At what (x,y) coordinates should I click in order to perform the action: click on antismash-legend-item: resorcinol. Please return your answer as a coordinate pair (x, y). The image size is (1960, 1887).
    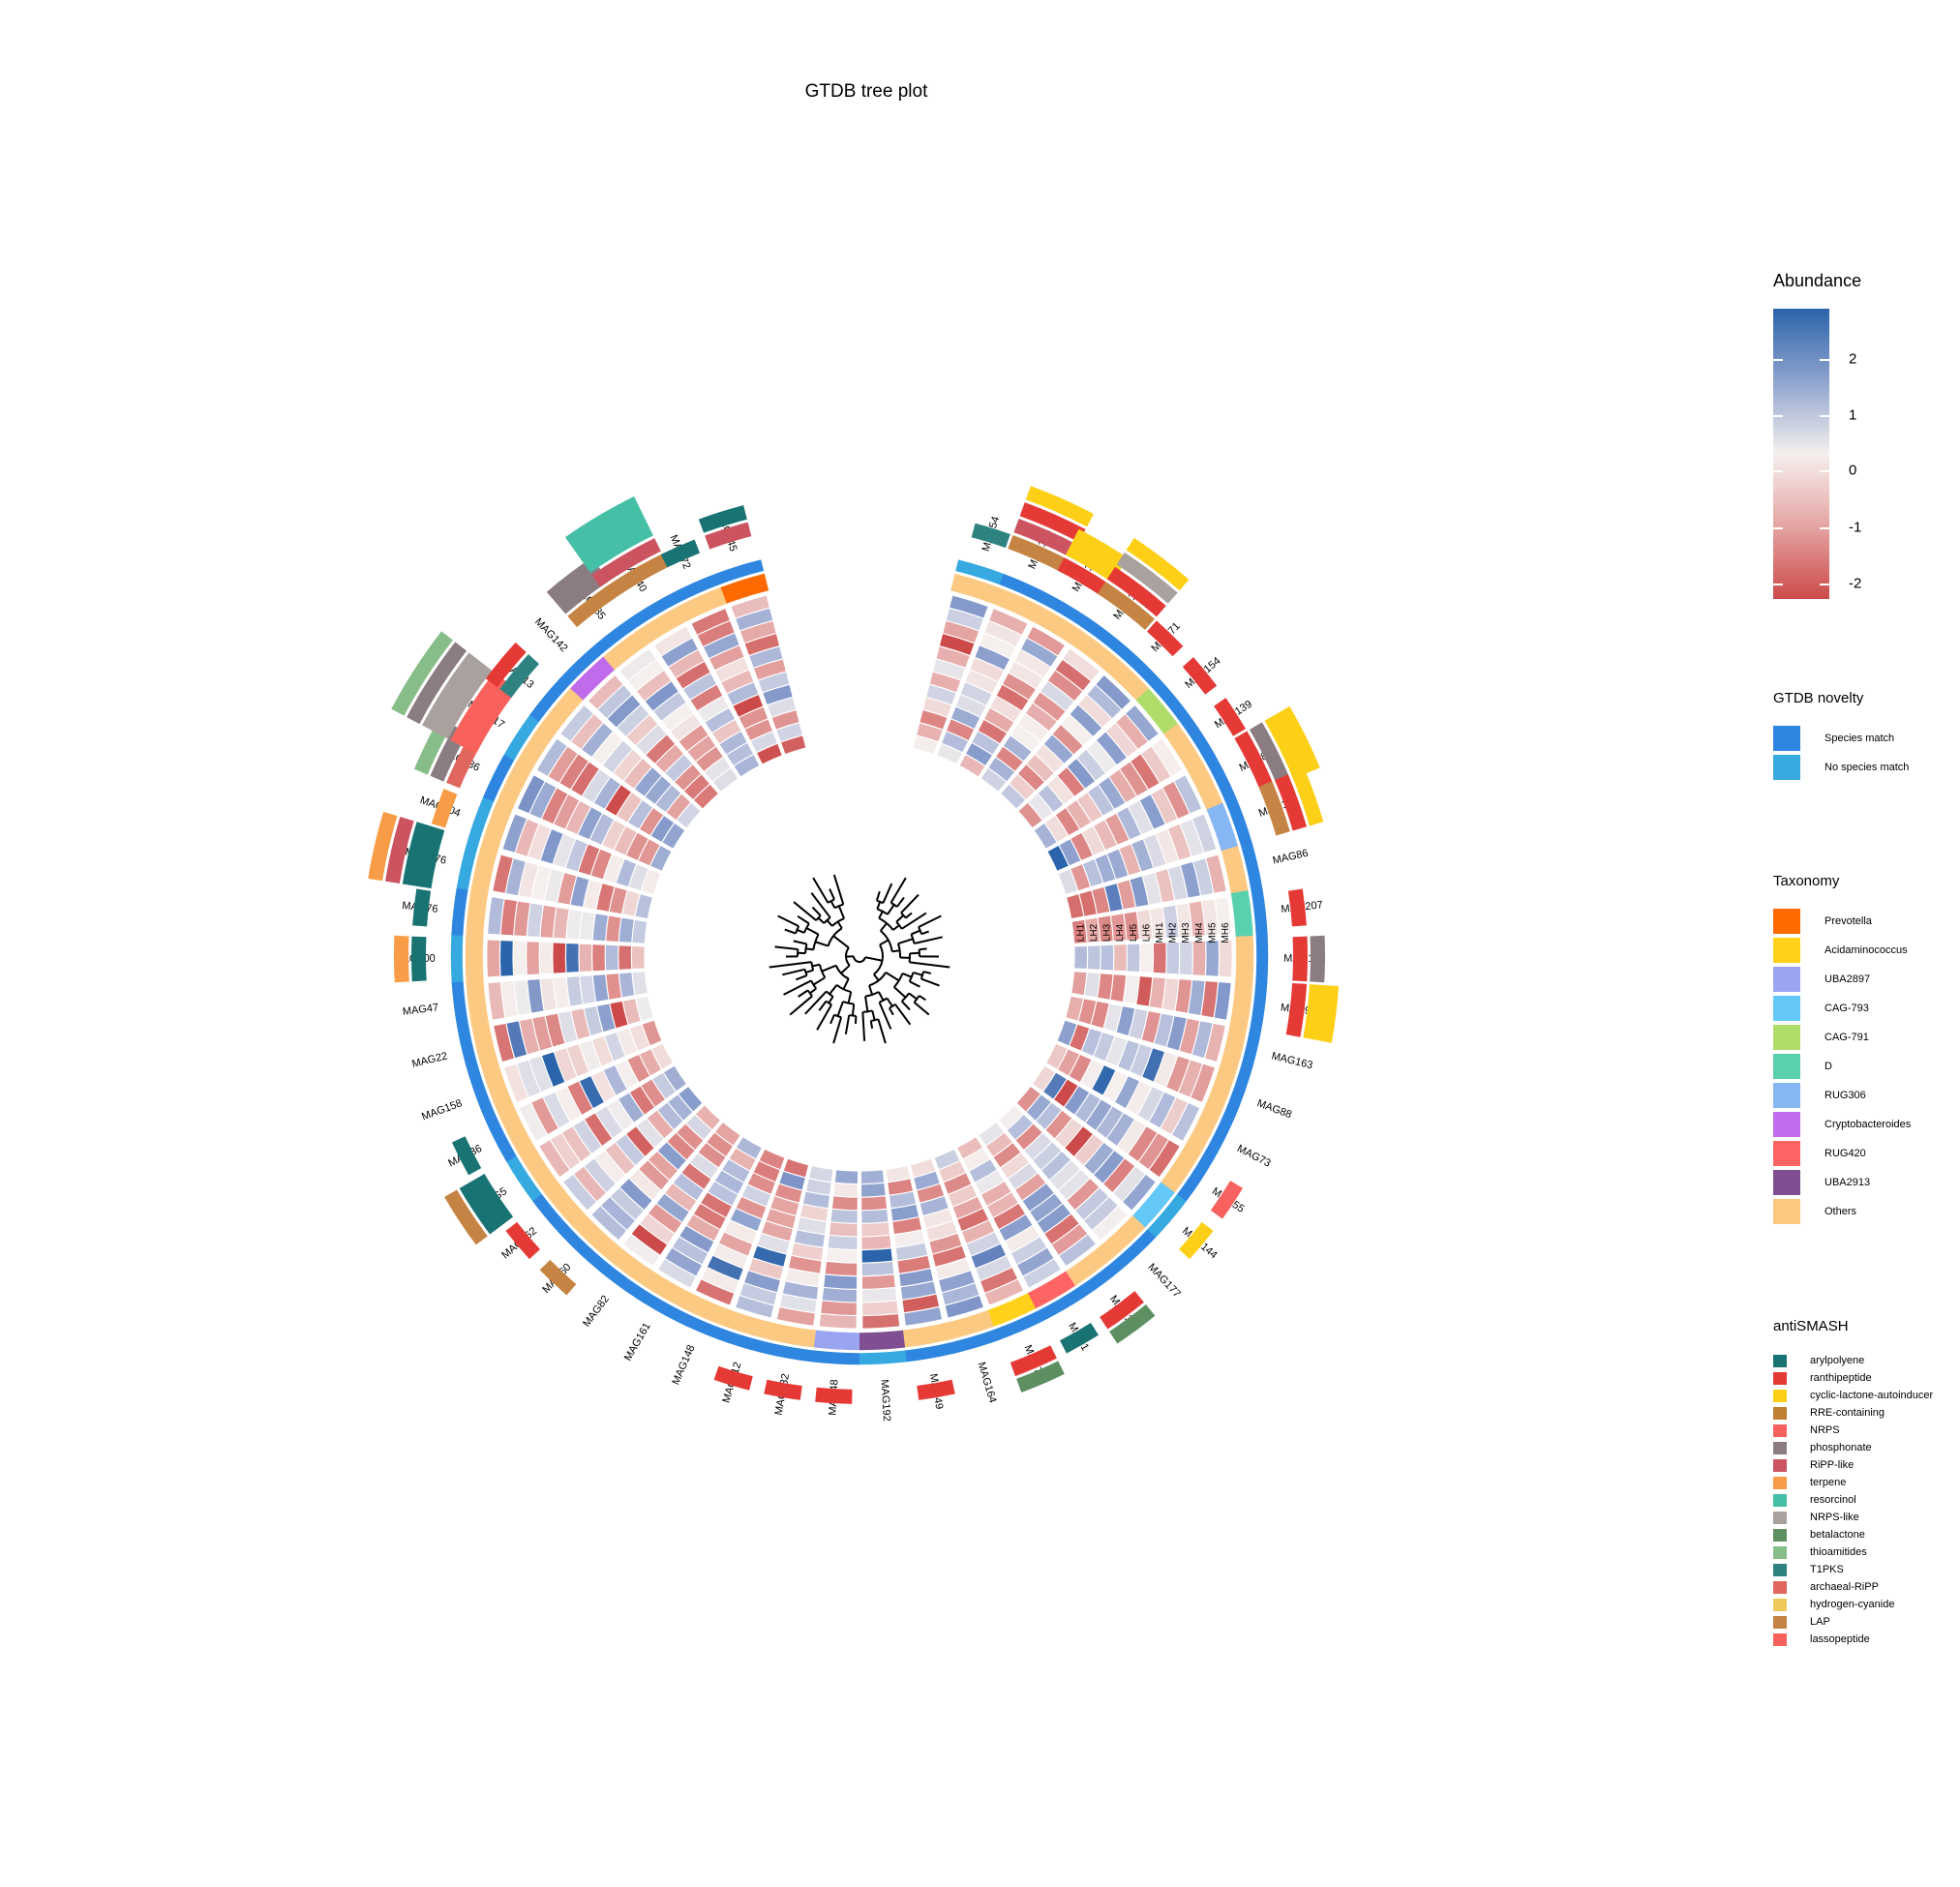
    Looking at the image, I should click on (1853, 1500).